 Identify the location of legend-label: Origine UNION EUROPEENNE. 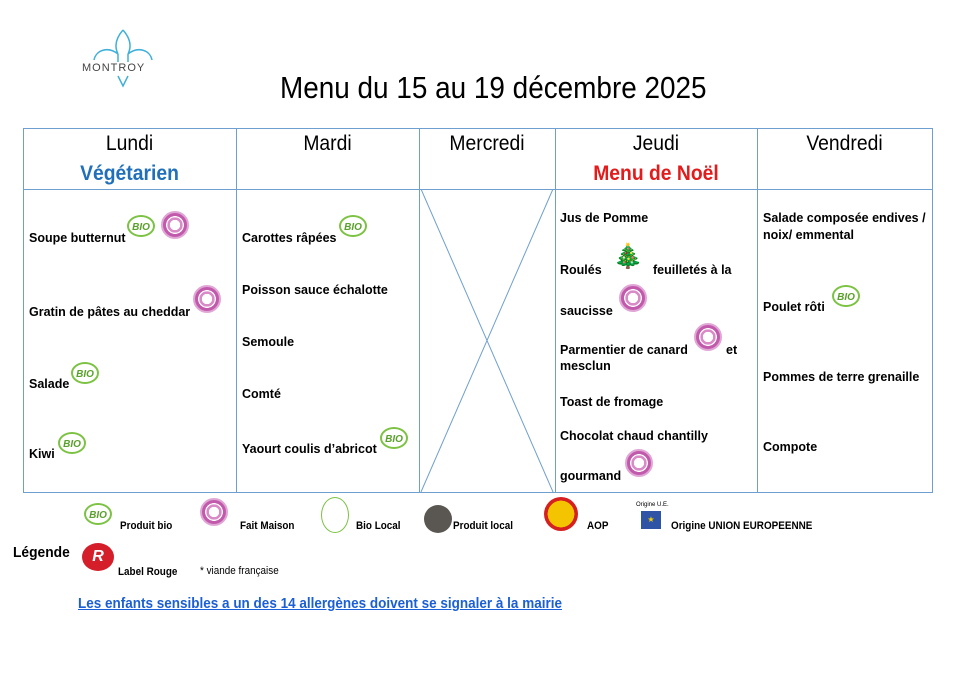
(742, 526).